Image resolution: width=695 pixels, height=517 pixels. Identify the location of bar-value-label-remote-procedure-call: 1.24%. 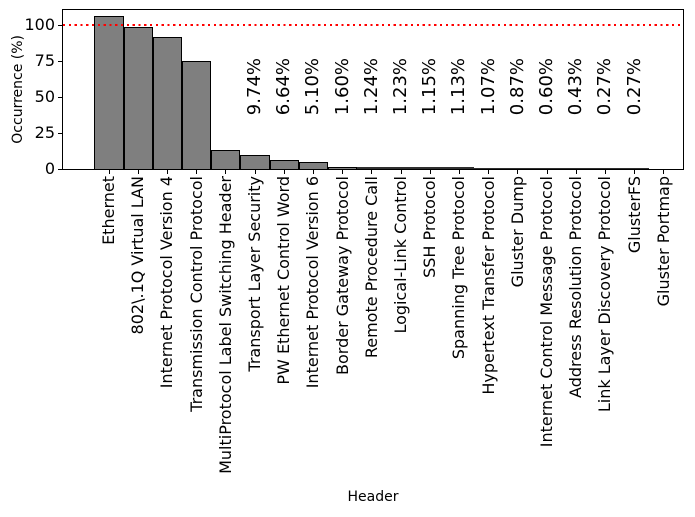
(371, 86).